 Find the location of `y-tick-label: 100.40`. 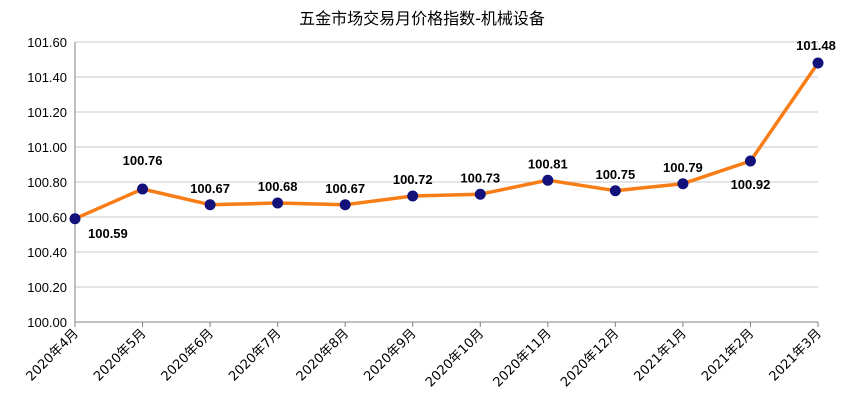

y-tick-label: 100.40 is located at coordinates (47, 252).